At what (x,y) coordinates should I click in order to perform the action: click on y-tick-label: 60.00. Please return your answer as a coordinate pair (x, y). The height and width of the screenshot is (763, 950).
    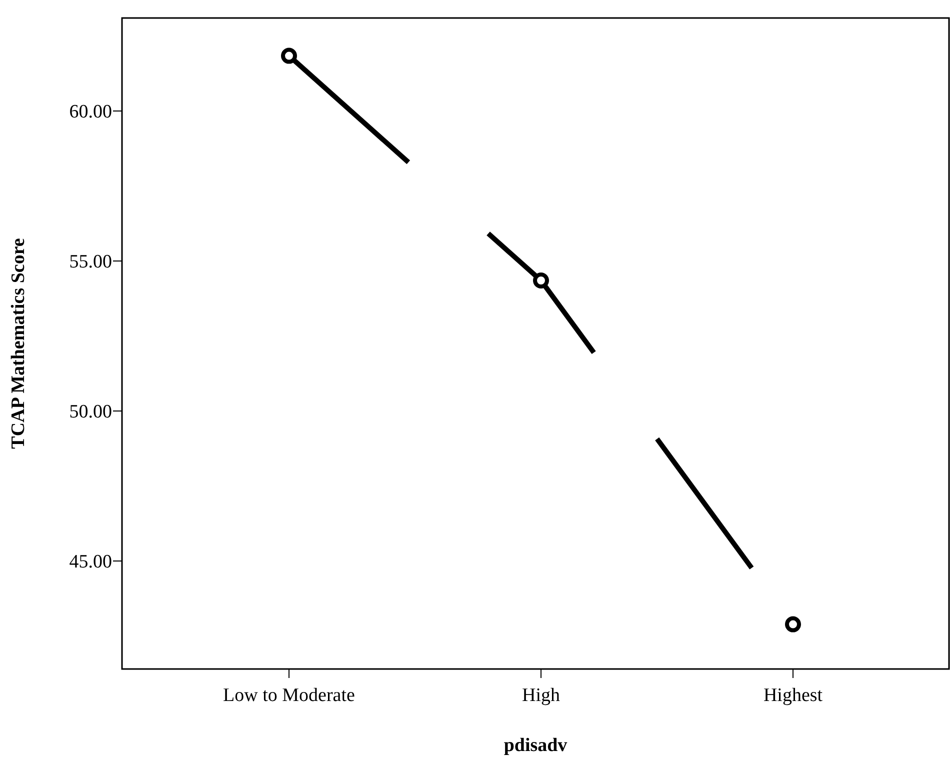
    Looking at the image, I should click on (90, 112).